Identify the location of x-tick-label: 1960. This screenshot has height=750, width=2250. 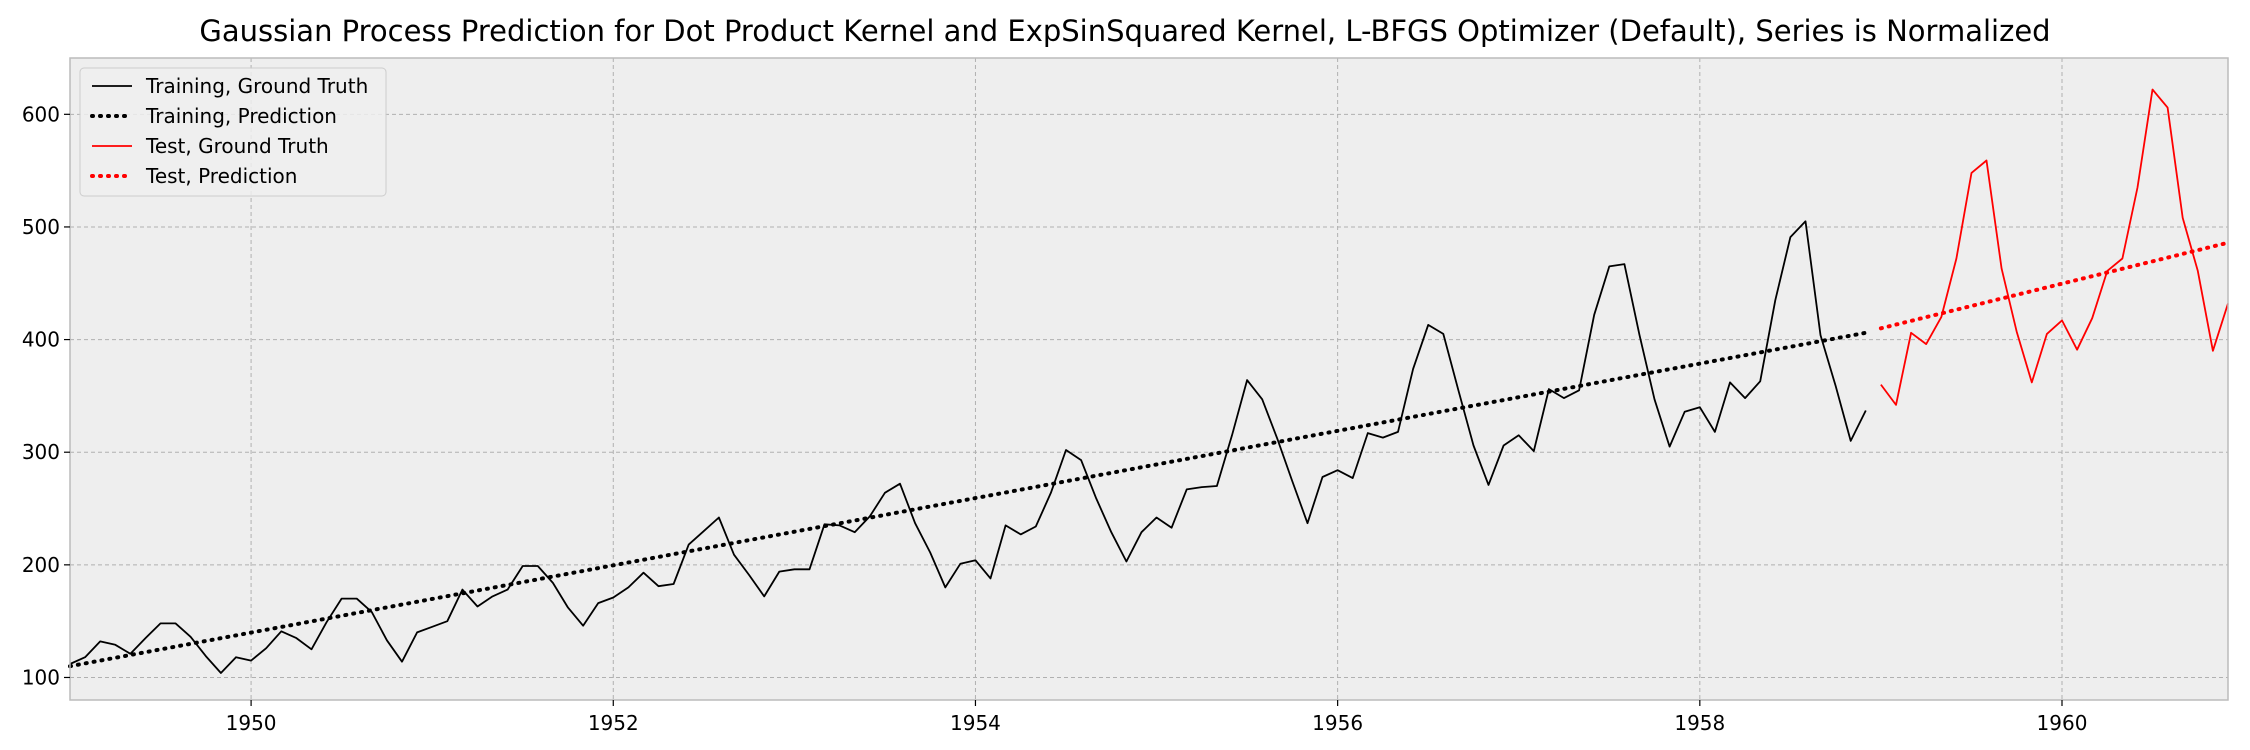
(2062, 723).